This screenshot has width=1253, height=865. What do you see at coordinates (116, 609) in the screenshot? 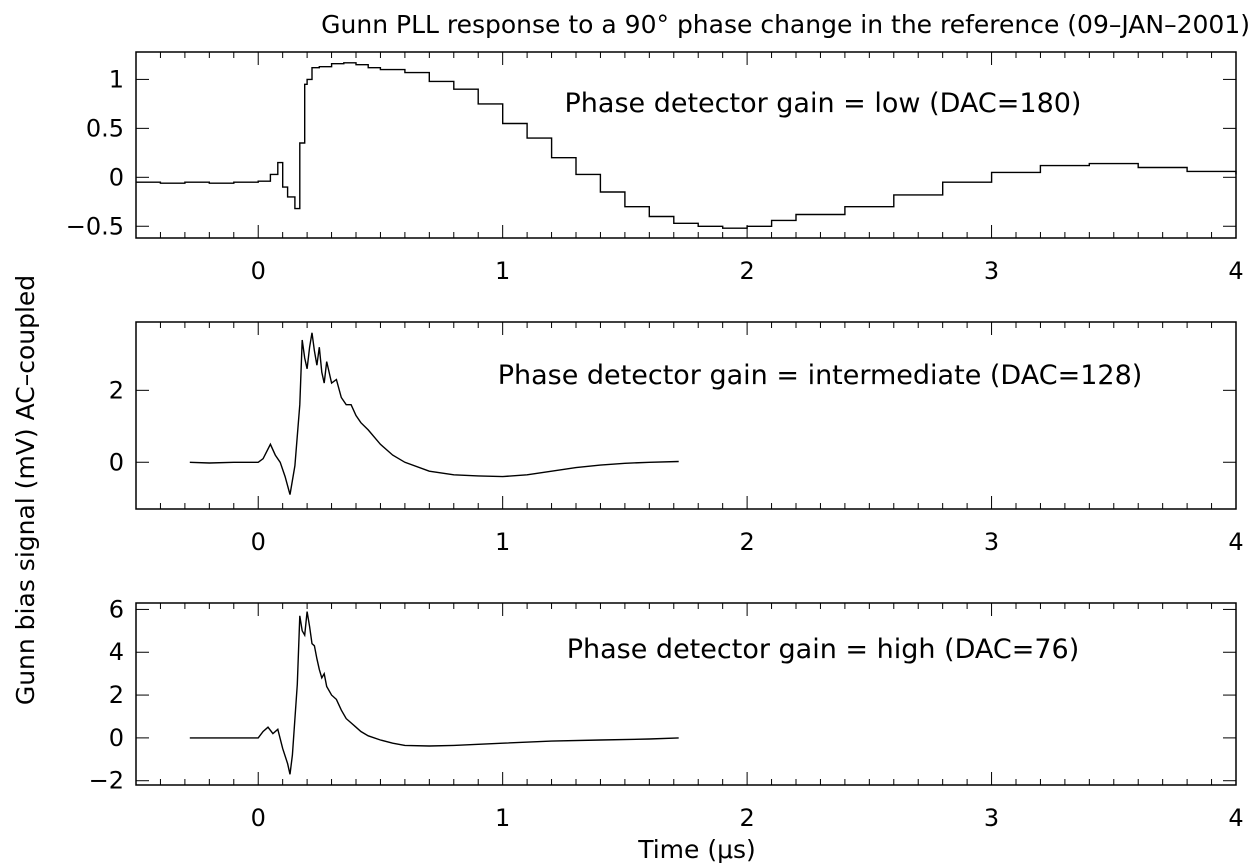
I see `y-tick-label: 6` at bounding box center [116, 609].